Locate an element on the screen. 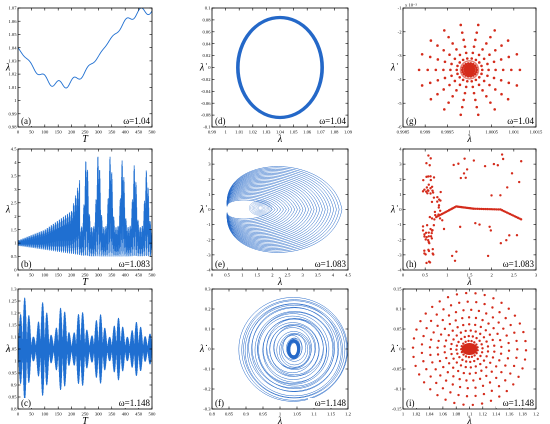  y-tick-label: 0.99 is located at coordinates (12, 113).